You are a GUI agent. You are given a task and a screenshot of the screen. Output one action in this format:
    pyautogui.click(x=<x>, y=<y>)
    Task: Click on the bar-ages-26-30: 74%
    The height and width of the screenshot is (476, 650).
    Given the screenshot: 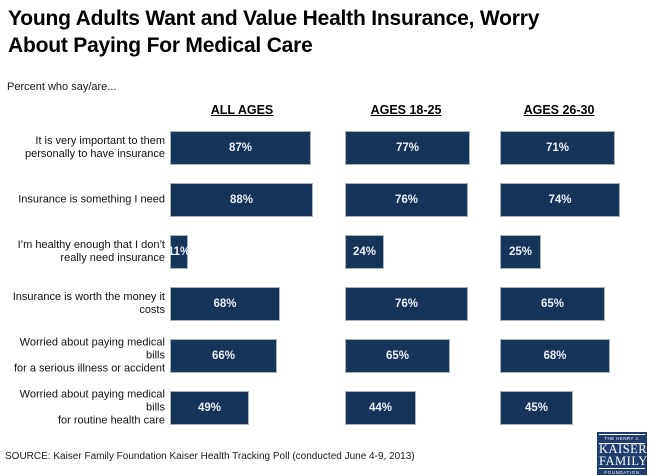 What is the action you would take?
    pyautogui.click(x=560, y=200)
    